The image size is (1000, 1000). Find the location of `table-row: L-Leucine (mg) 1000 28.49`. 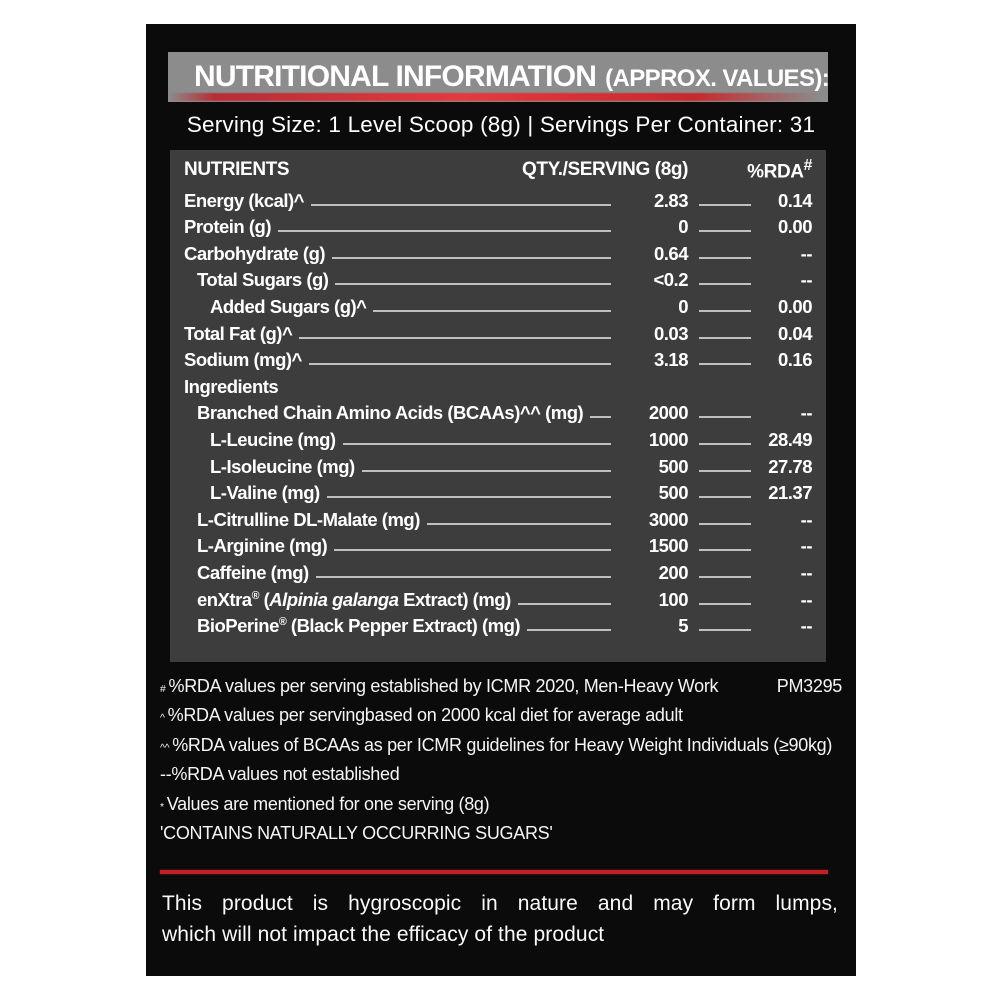

table-row: L-Leucine (mg) 1000 28.49 is located at coordinates (498, 439).